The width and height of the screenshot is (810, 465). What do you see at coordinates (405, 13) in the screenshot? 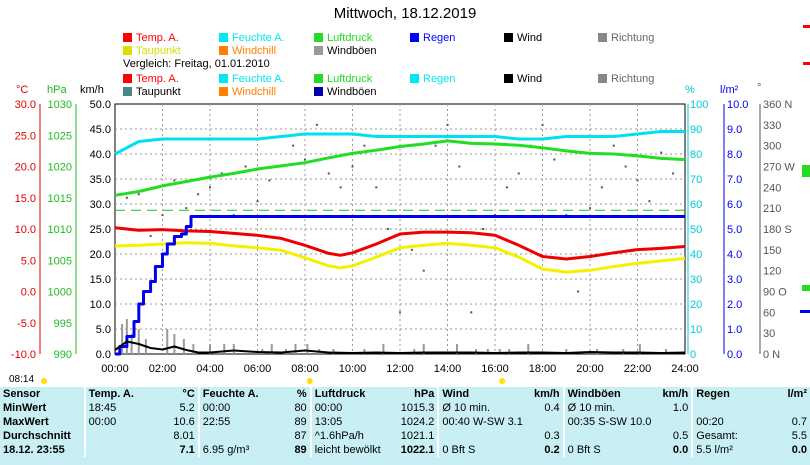
I see `chart-title: Mittwoch, 18.12.2019` at bounding box center [405, 13].